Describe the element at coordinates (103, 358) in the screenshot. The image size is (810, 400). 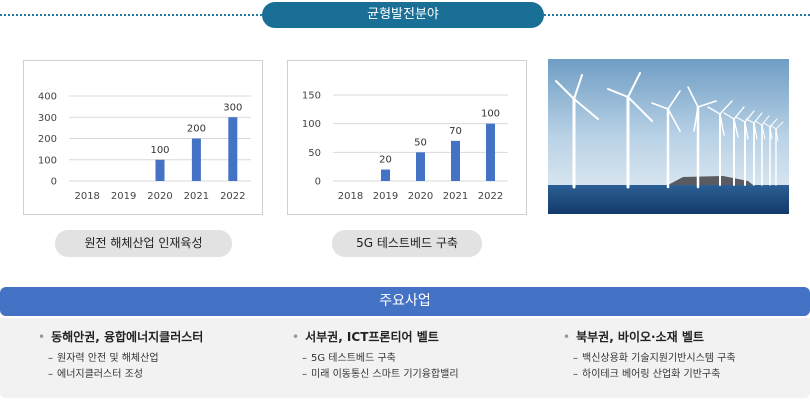
I see `list-item: – 원자력 안전 및 해체산업` at that location.